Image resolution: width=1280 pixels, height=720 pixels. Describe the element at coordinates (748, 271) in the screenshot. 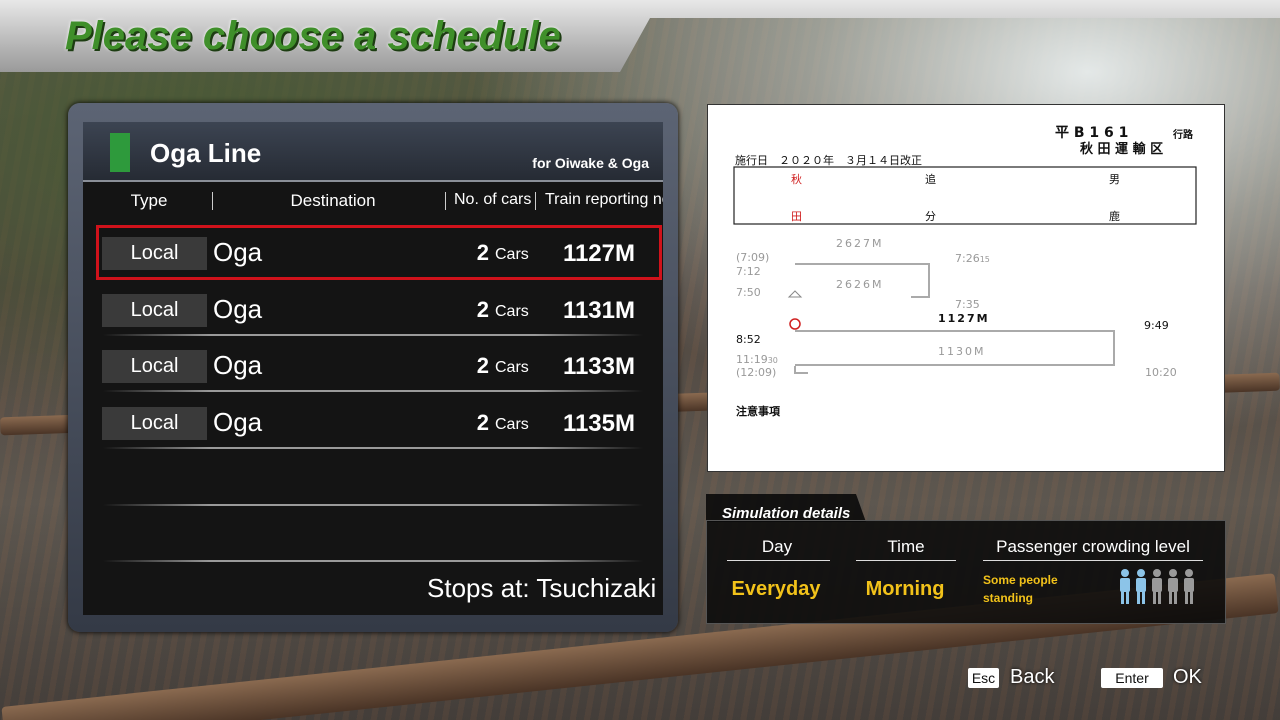

I see `time: 7:12` at that location.